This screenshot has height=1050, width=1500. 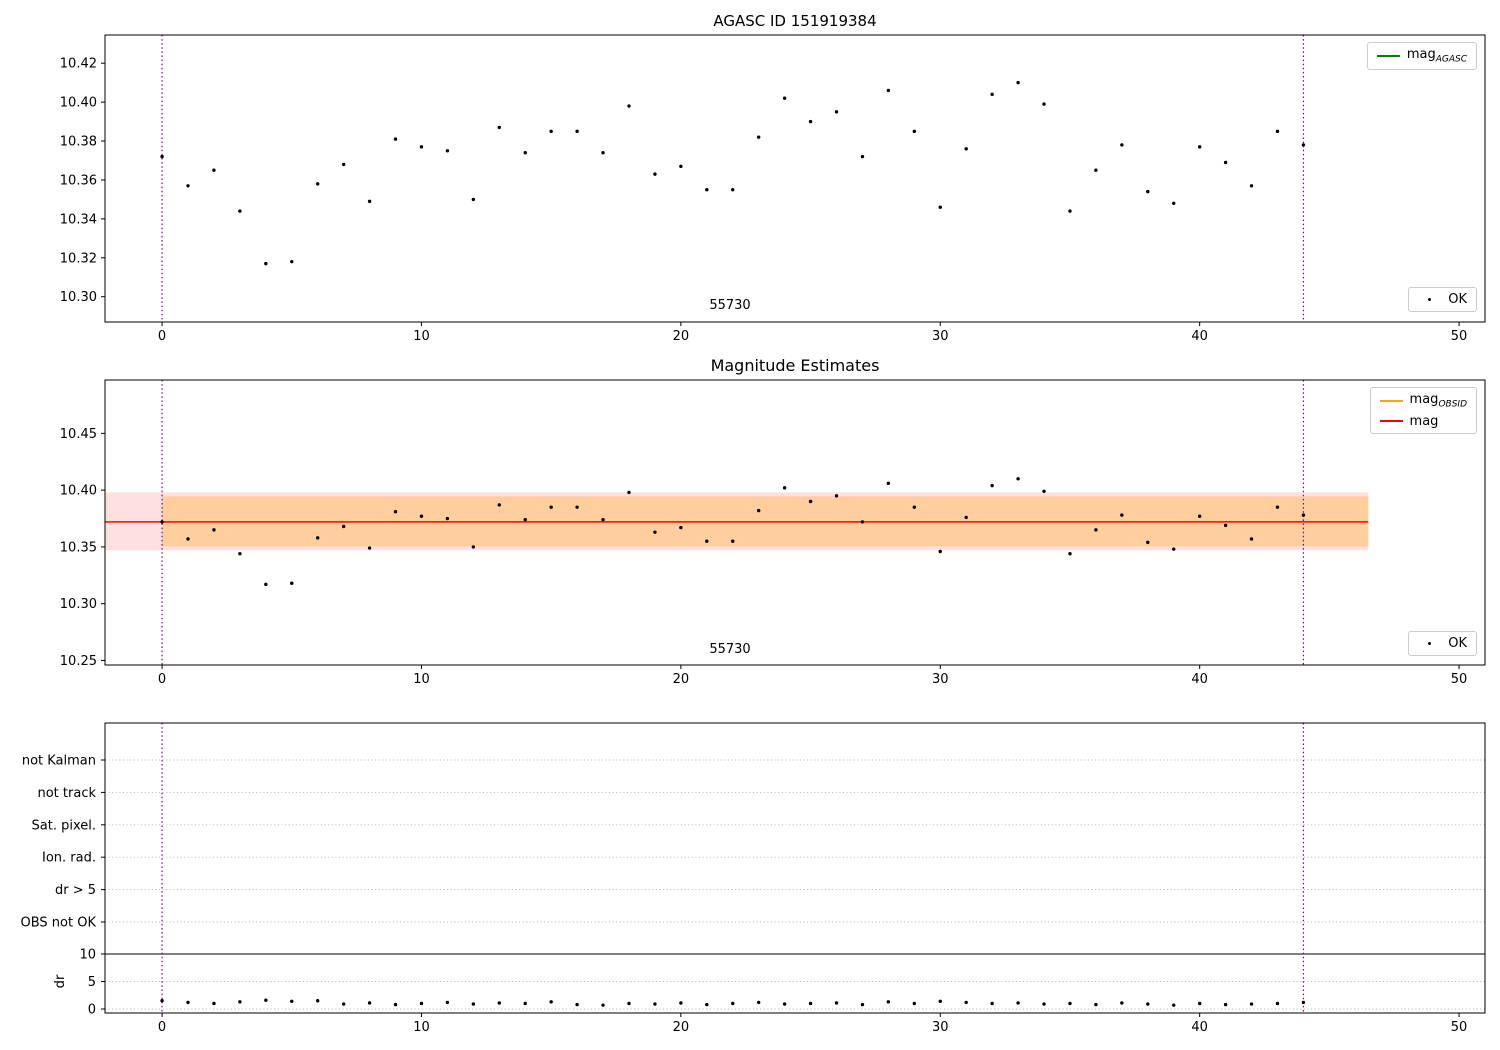 I want to click on x-tick-label: 0, so click(x=162, y=1027).